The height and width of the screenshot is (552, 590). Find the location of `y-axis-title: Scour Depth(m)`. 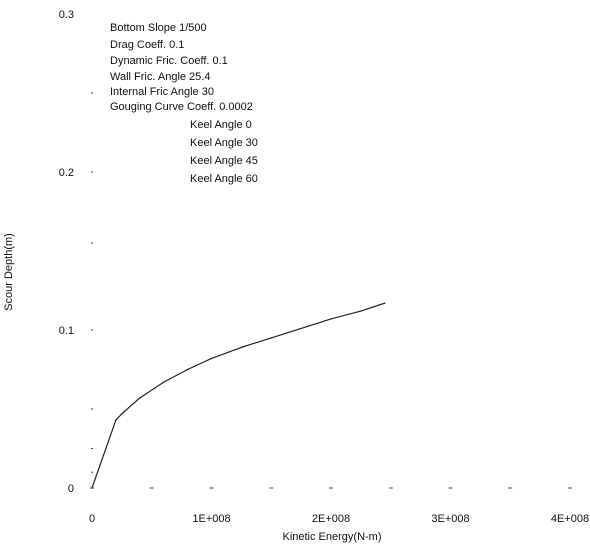

y-axis-title: Scour Depth(m) is located at coordinates (9, 272).